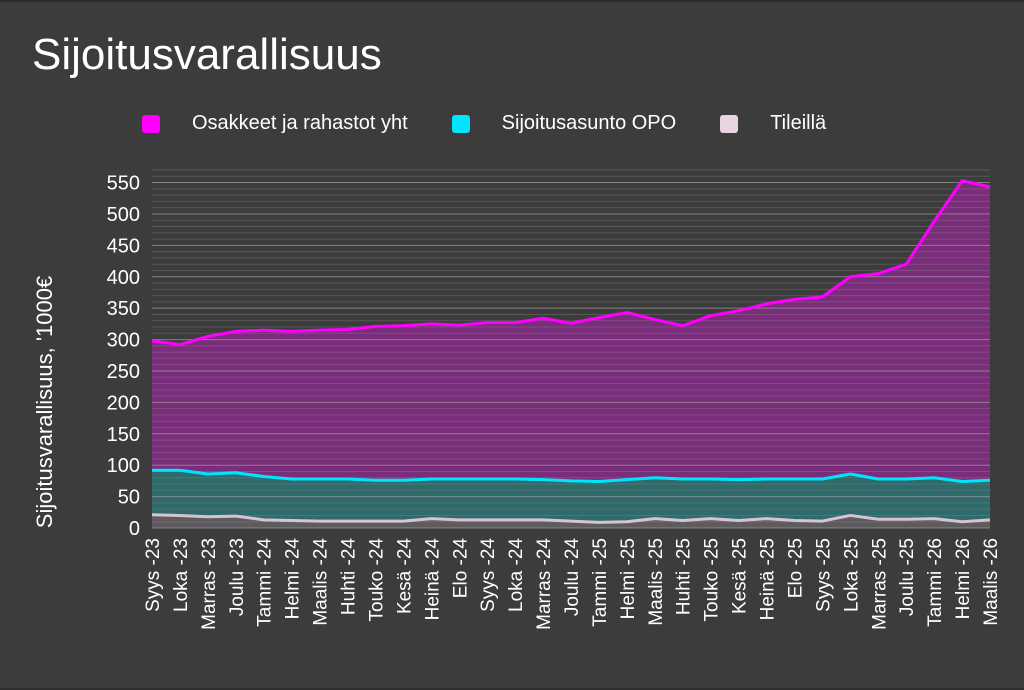 The width and height of the screenshot is (1024, 690). I want to click on x-tick-label: Syys -25, so click(823, 575).